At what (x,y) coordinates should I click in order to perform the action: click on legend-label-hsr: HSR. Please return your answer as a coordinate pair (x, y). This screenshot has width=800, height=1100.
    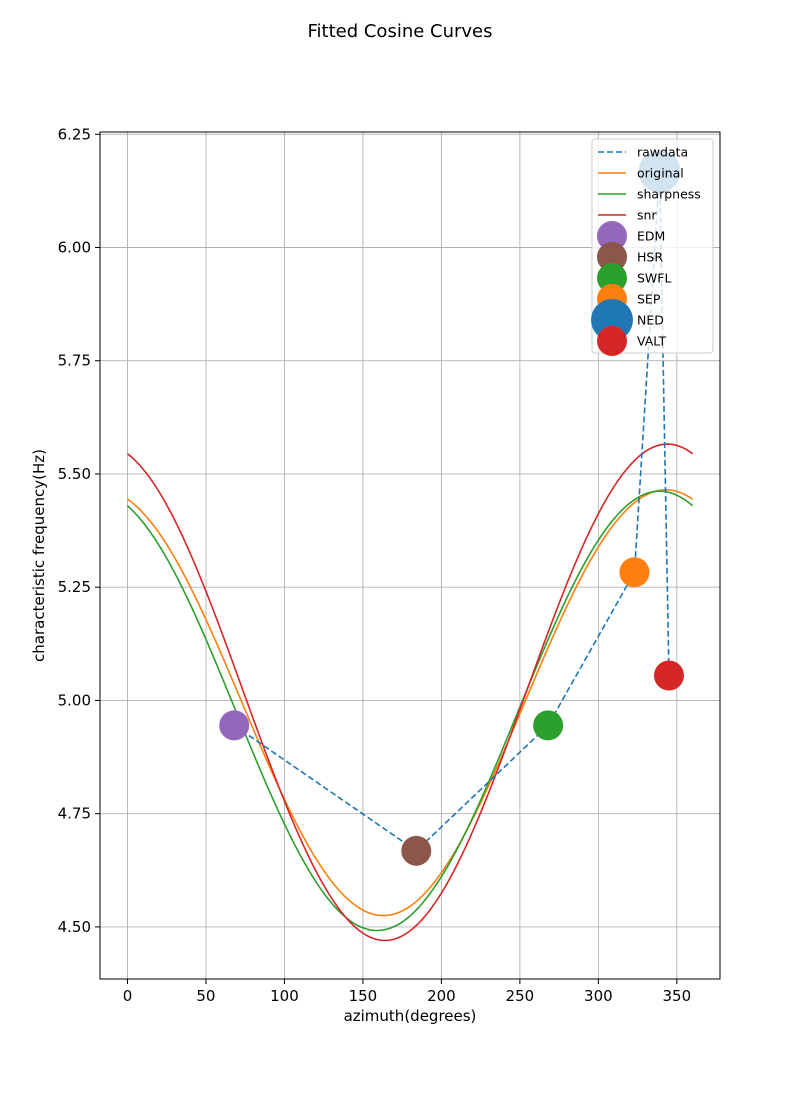
    Looking at the image, I should click on (650, 257).